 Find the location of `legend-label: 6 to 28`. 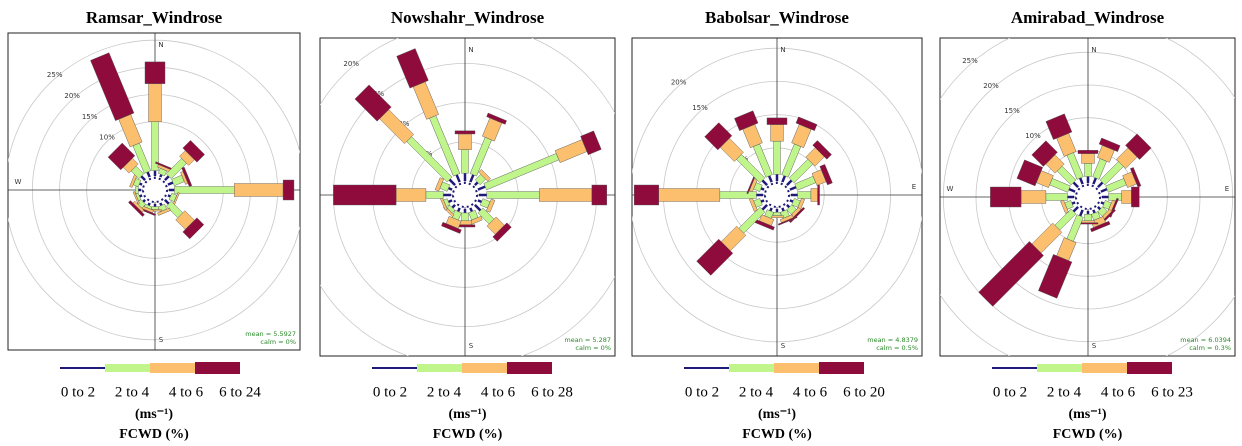

legend-label: 6 to 28 is located at coordinates (552, 392).